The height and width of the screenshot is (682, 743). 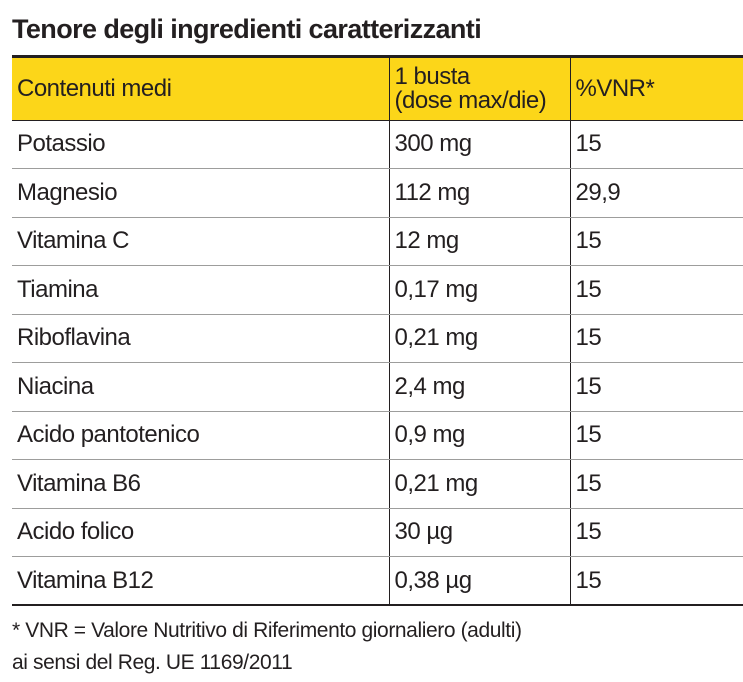 What do you see at coordinates (200, 532) in the screenshot?
I see `ingredient-name: Acido folico` at bounding box center [200, 532].